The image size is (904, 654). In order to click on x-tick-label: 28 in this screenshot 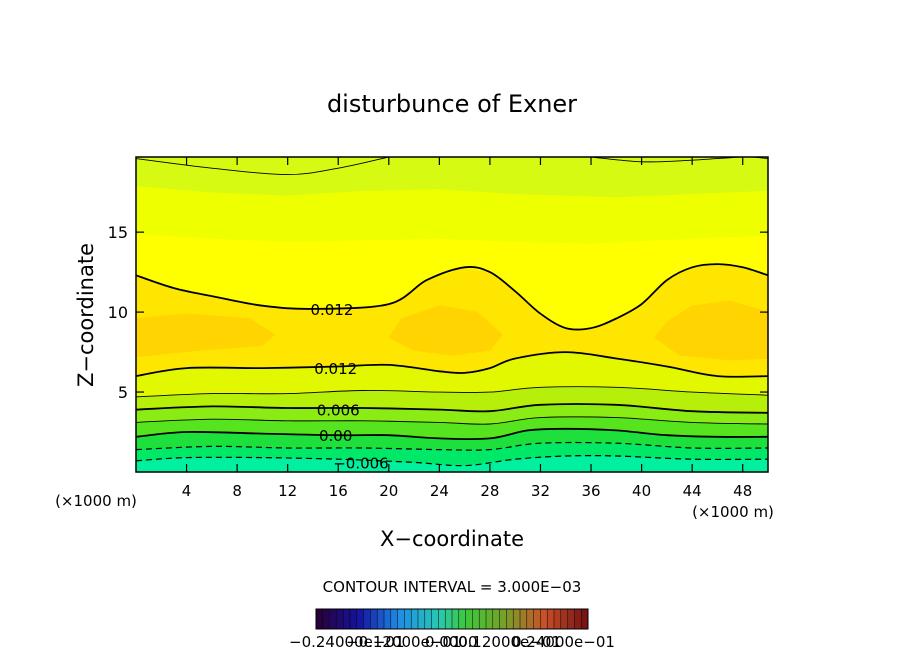, I will do `click(489, 491)`.